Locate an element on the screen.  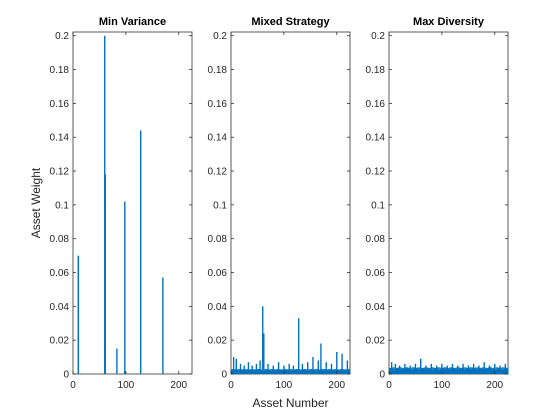
y-axis-label: Asset Weight is located at coordinates (36, 202).